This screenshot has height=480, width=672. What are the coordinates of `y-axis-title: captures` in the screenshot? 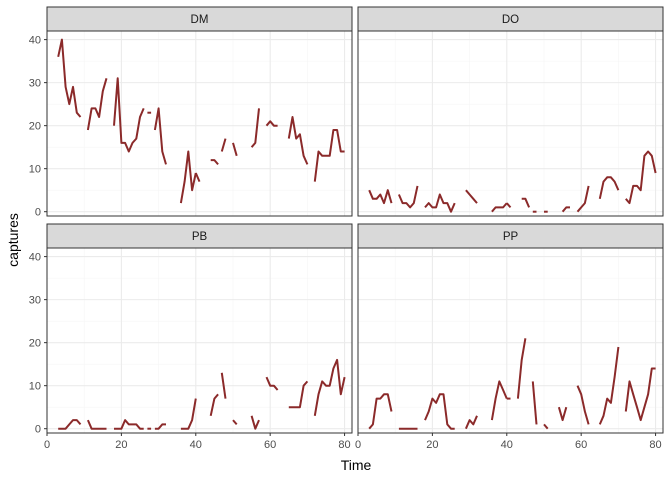 It's located at (13, 240).